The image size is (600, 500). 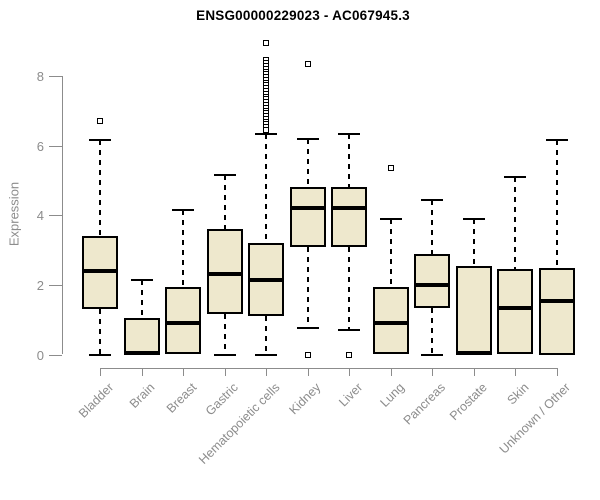 I want to click on box-liver, so click(x=349, y=217).